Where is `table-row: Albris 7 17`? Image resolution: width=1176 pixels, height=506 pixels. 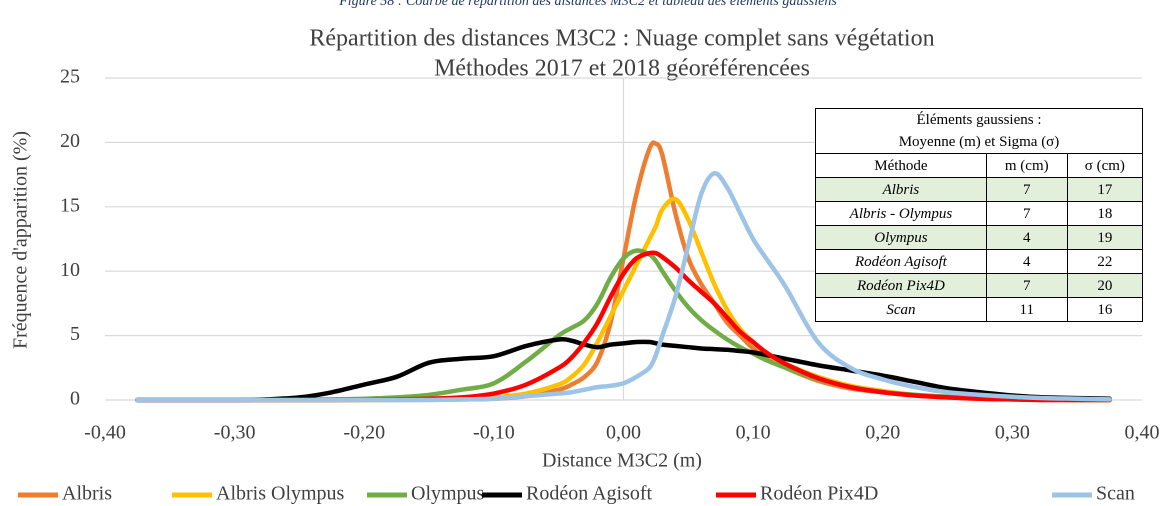 table-row: Albris 7 17 is located at coordinates (979, 189).